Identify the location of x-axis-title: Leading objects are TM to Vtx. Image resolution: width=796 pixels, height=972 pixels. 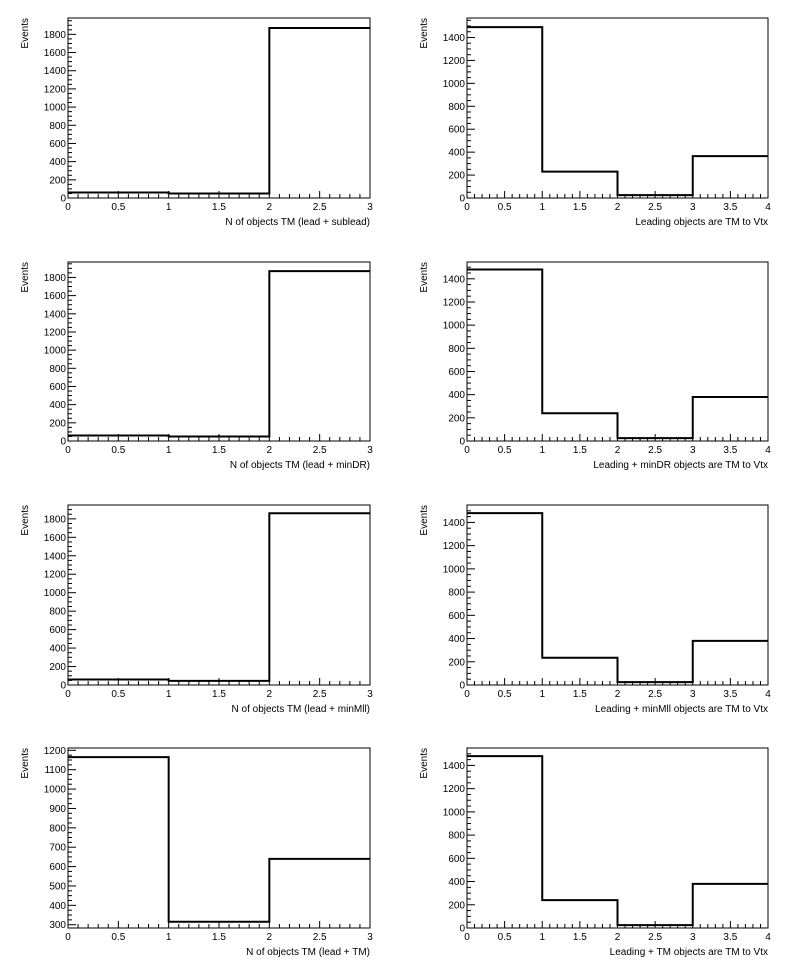
(701, 222).